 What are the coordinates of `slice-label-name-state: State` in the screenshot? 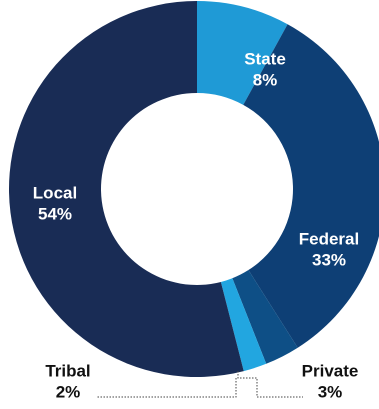 It's located at (265, 58).